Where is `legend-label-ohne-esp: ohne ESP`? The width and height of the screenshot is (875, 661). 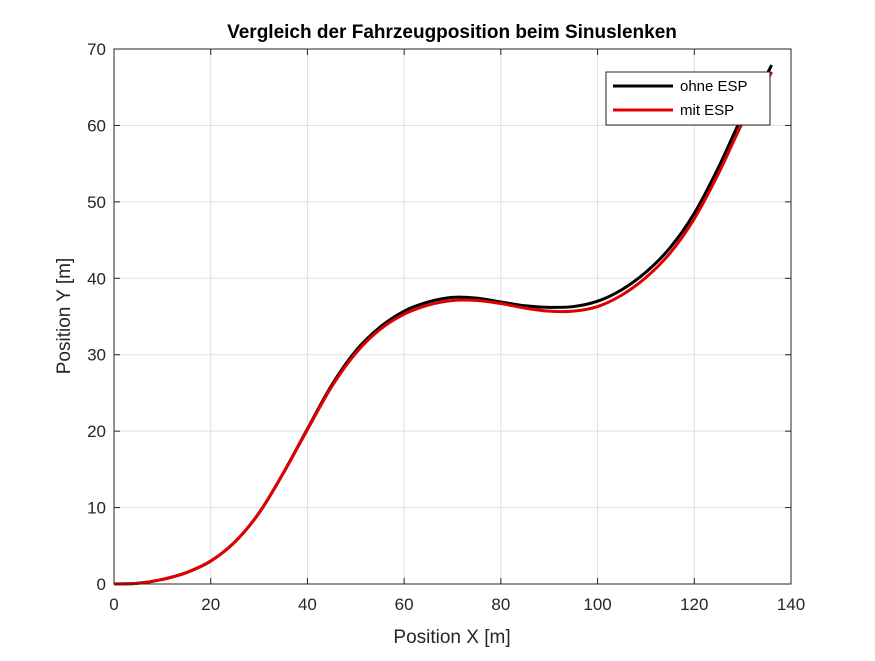
legend-label-ohne-esp: ohne ESP is located at coordinates (714, 86).